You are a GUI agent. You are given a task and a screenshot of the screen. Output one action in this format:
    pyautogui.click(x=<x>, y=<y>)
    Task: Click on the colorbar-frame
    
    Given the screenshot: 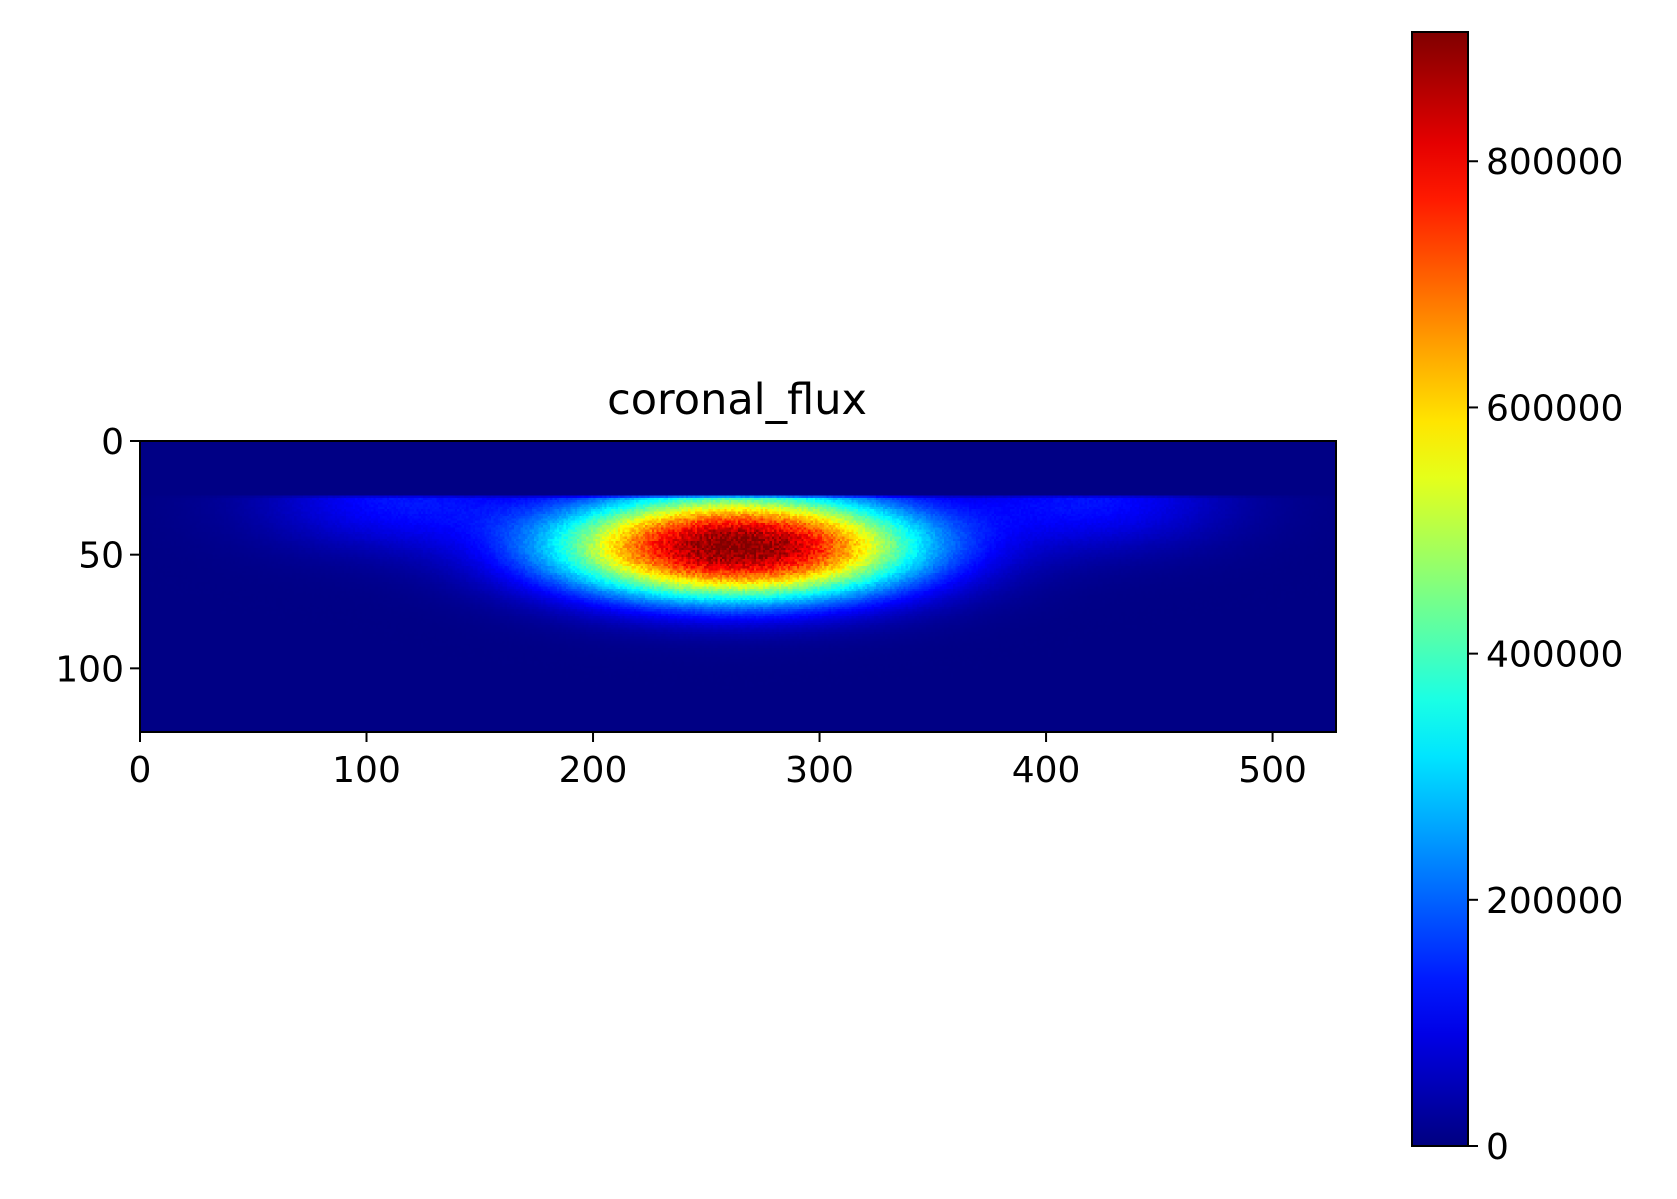 What is the action you would take?
    pyautogui.click(x=1440, y=589)
    